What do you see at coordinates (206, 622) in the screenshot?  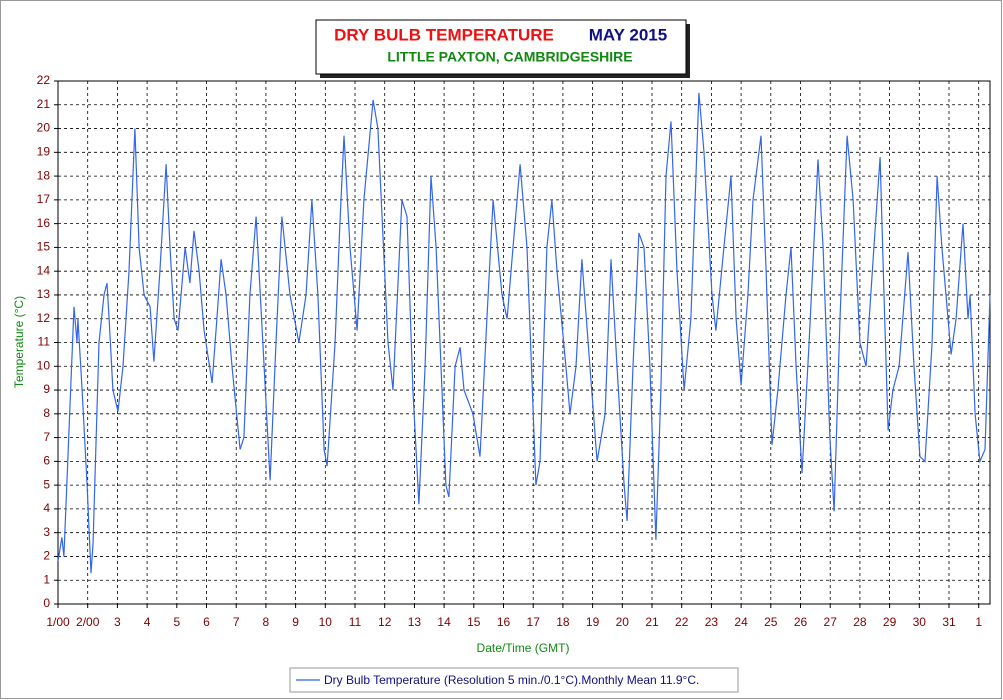 I see `x-tick-label: 6` at bounding box center [206, 622].